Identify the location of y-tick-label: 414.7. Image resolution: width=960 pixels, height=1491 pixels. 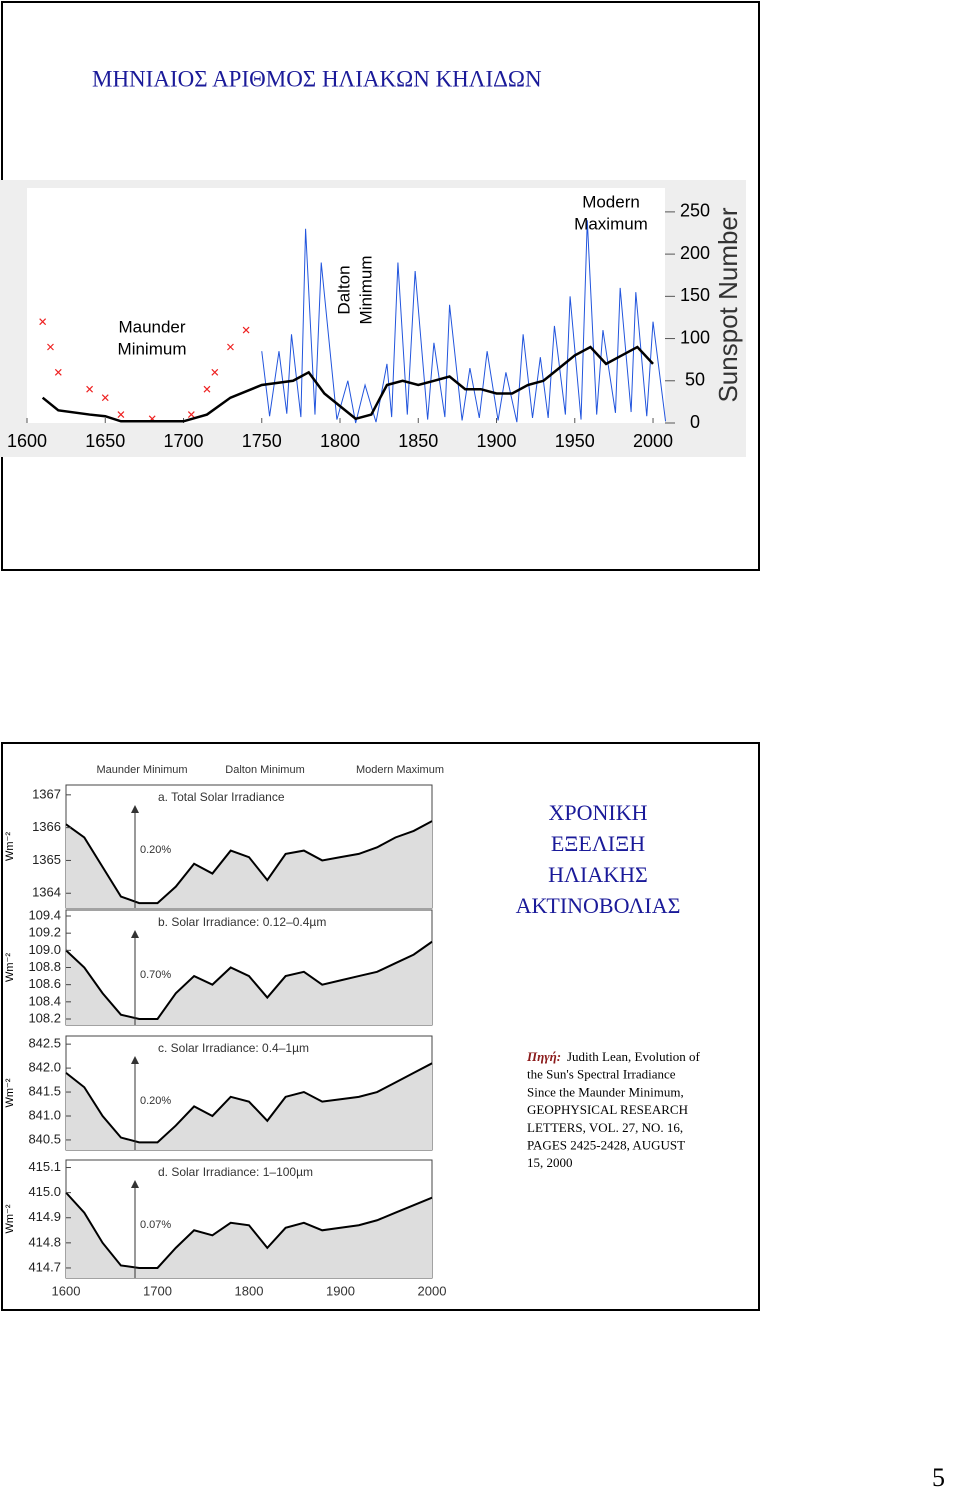
(44, 1266).